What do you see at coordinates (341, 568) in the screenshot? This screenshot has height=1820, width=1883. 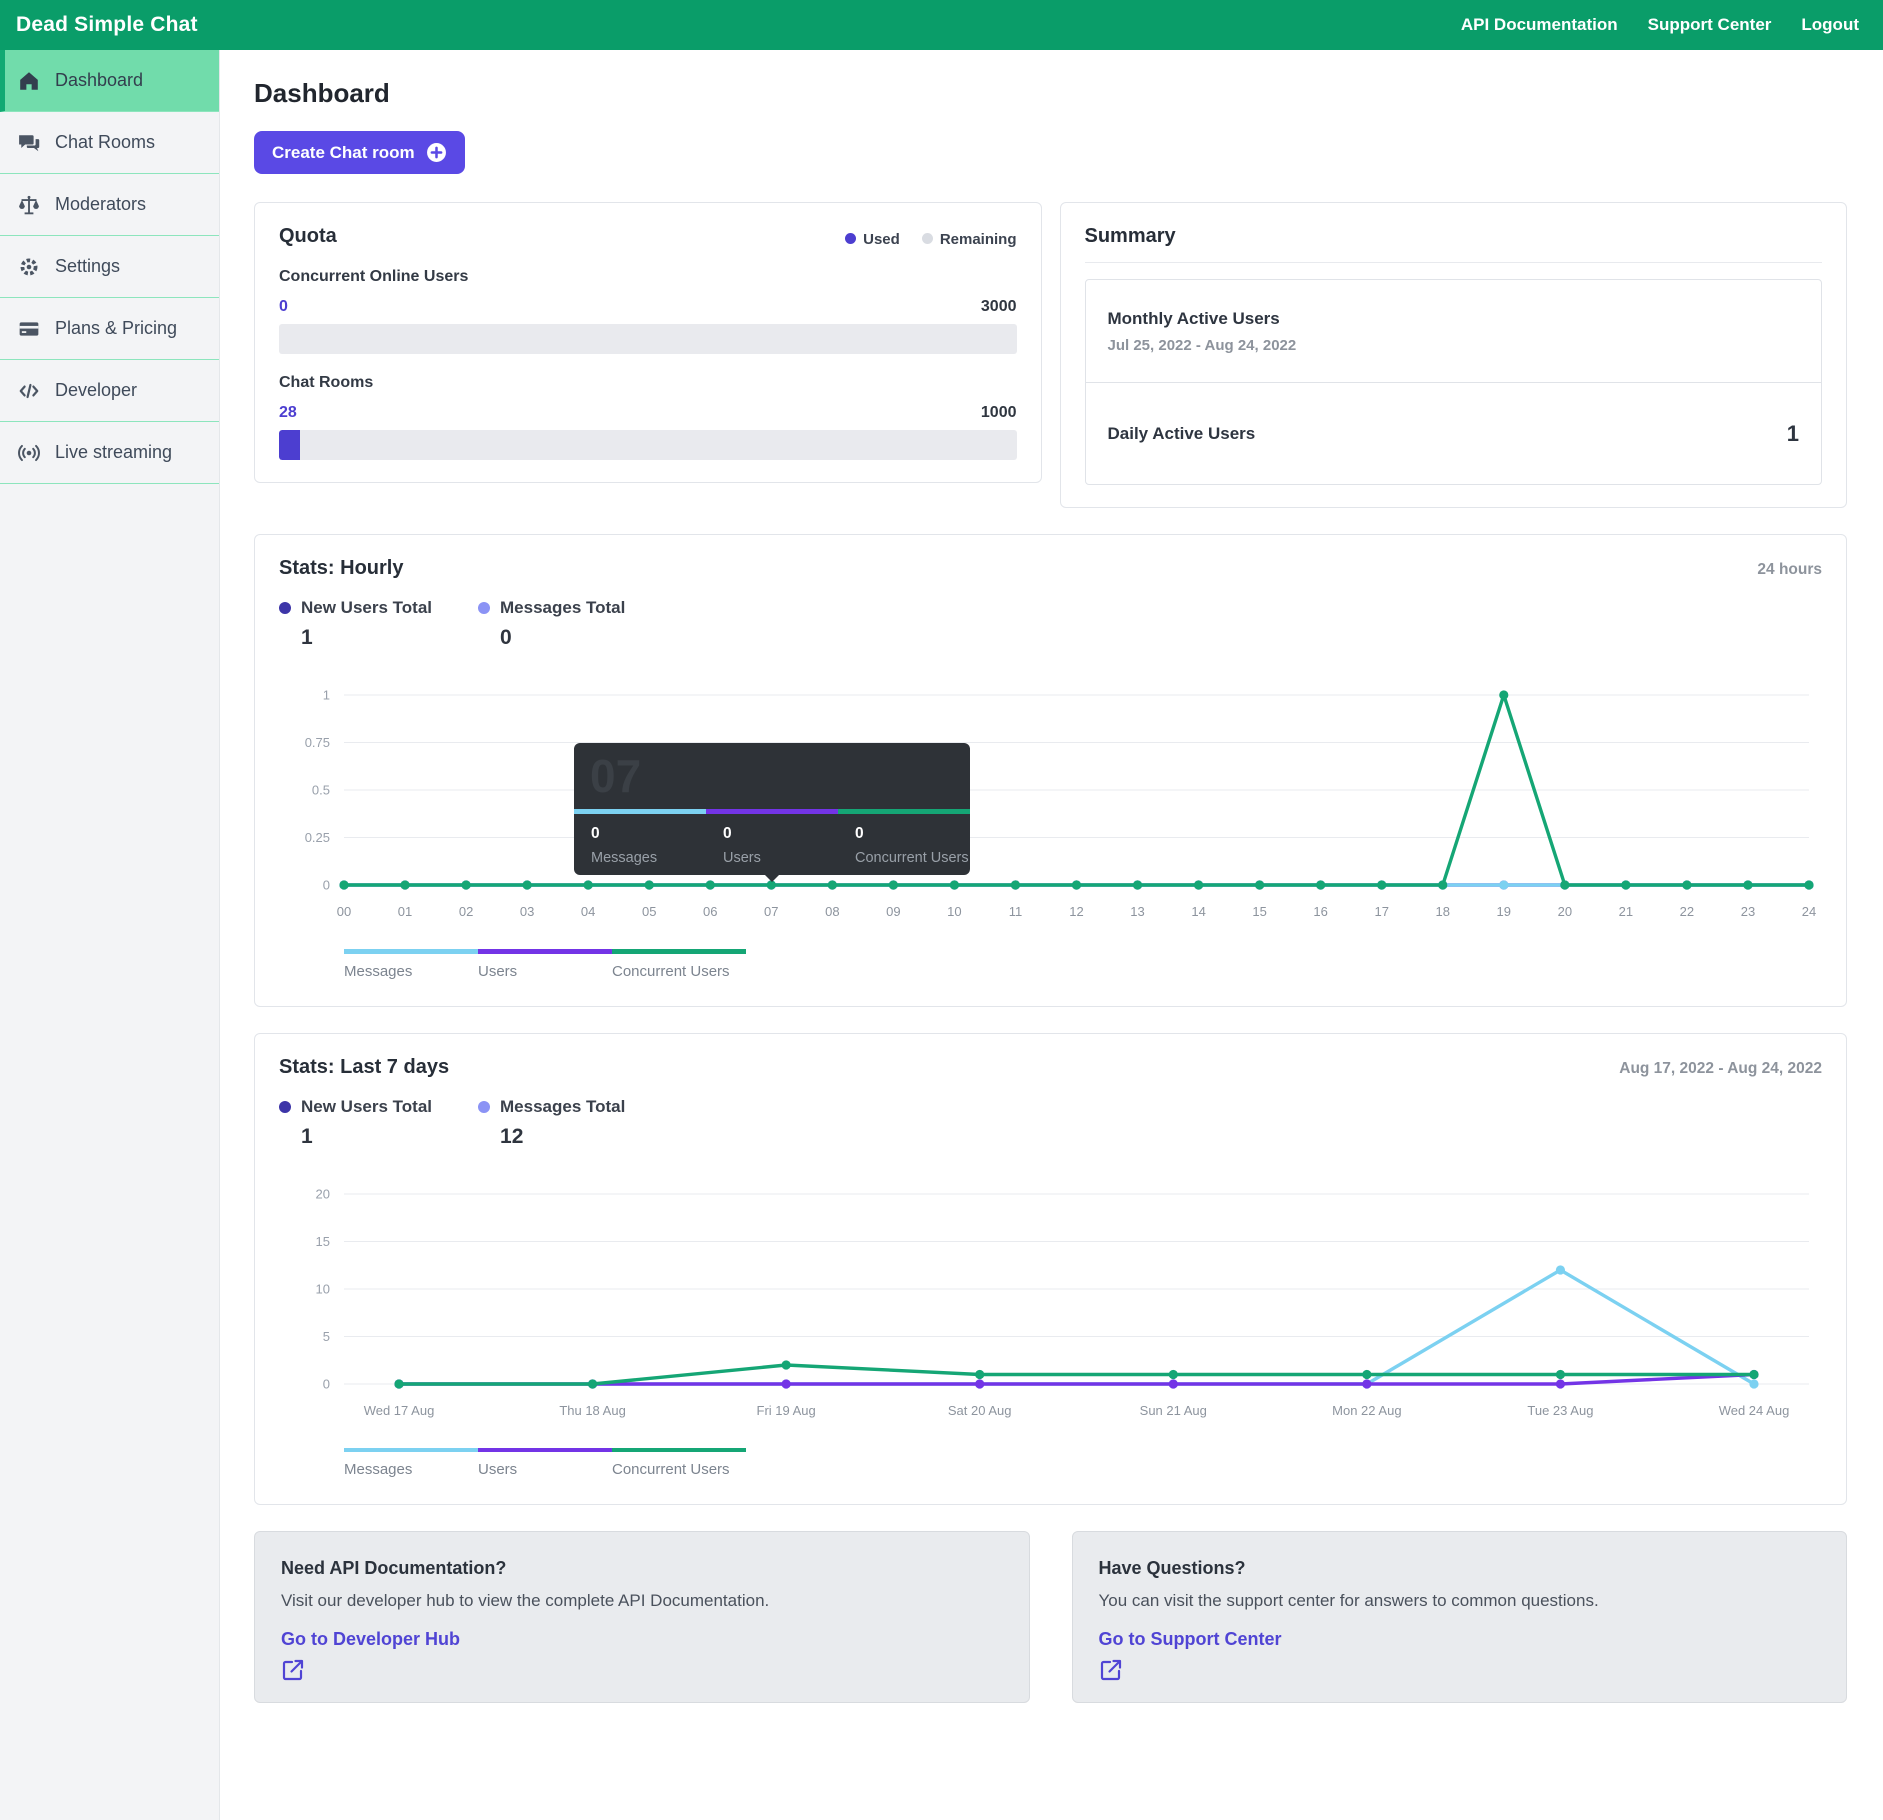 I see `stats-hourly-title: Stats: Hourly` at bounding box center [341, 568].